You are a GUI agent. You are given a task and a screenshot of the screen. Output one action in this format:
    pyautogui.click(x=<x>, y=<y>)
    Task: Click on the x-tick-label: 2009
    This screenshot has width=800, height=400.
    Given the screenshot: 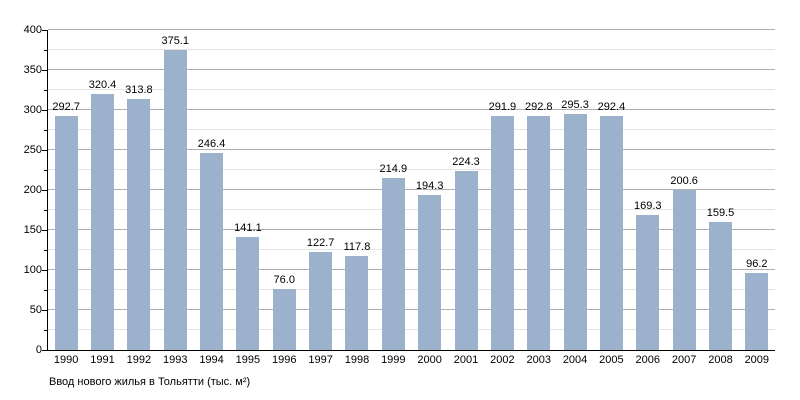 What is the action you would take?
    pyautogui.click(x=757, y=360)
    